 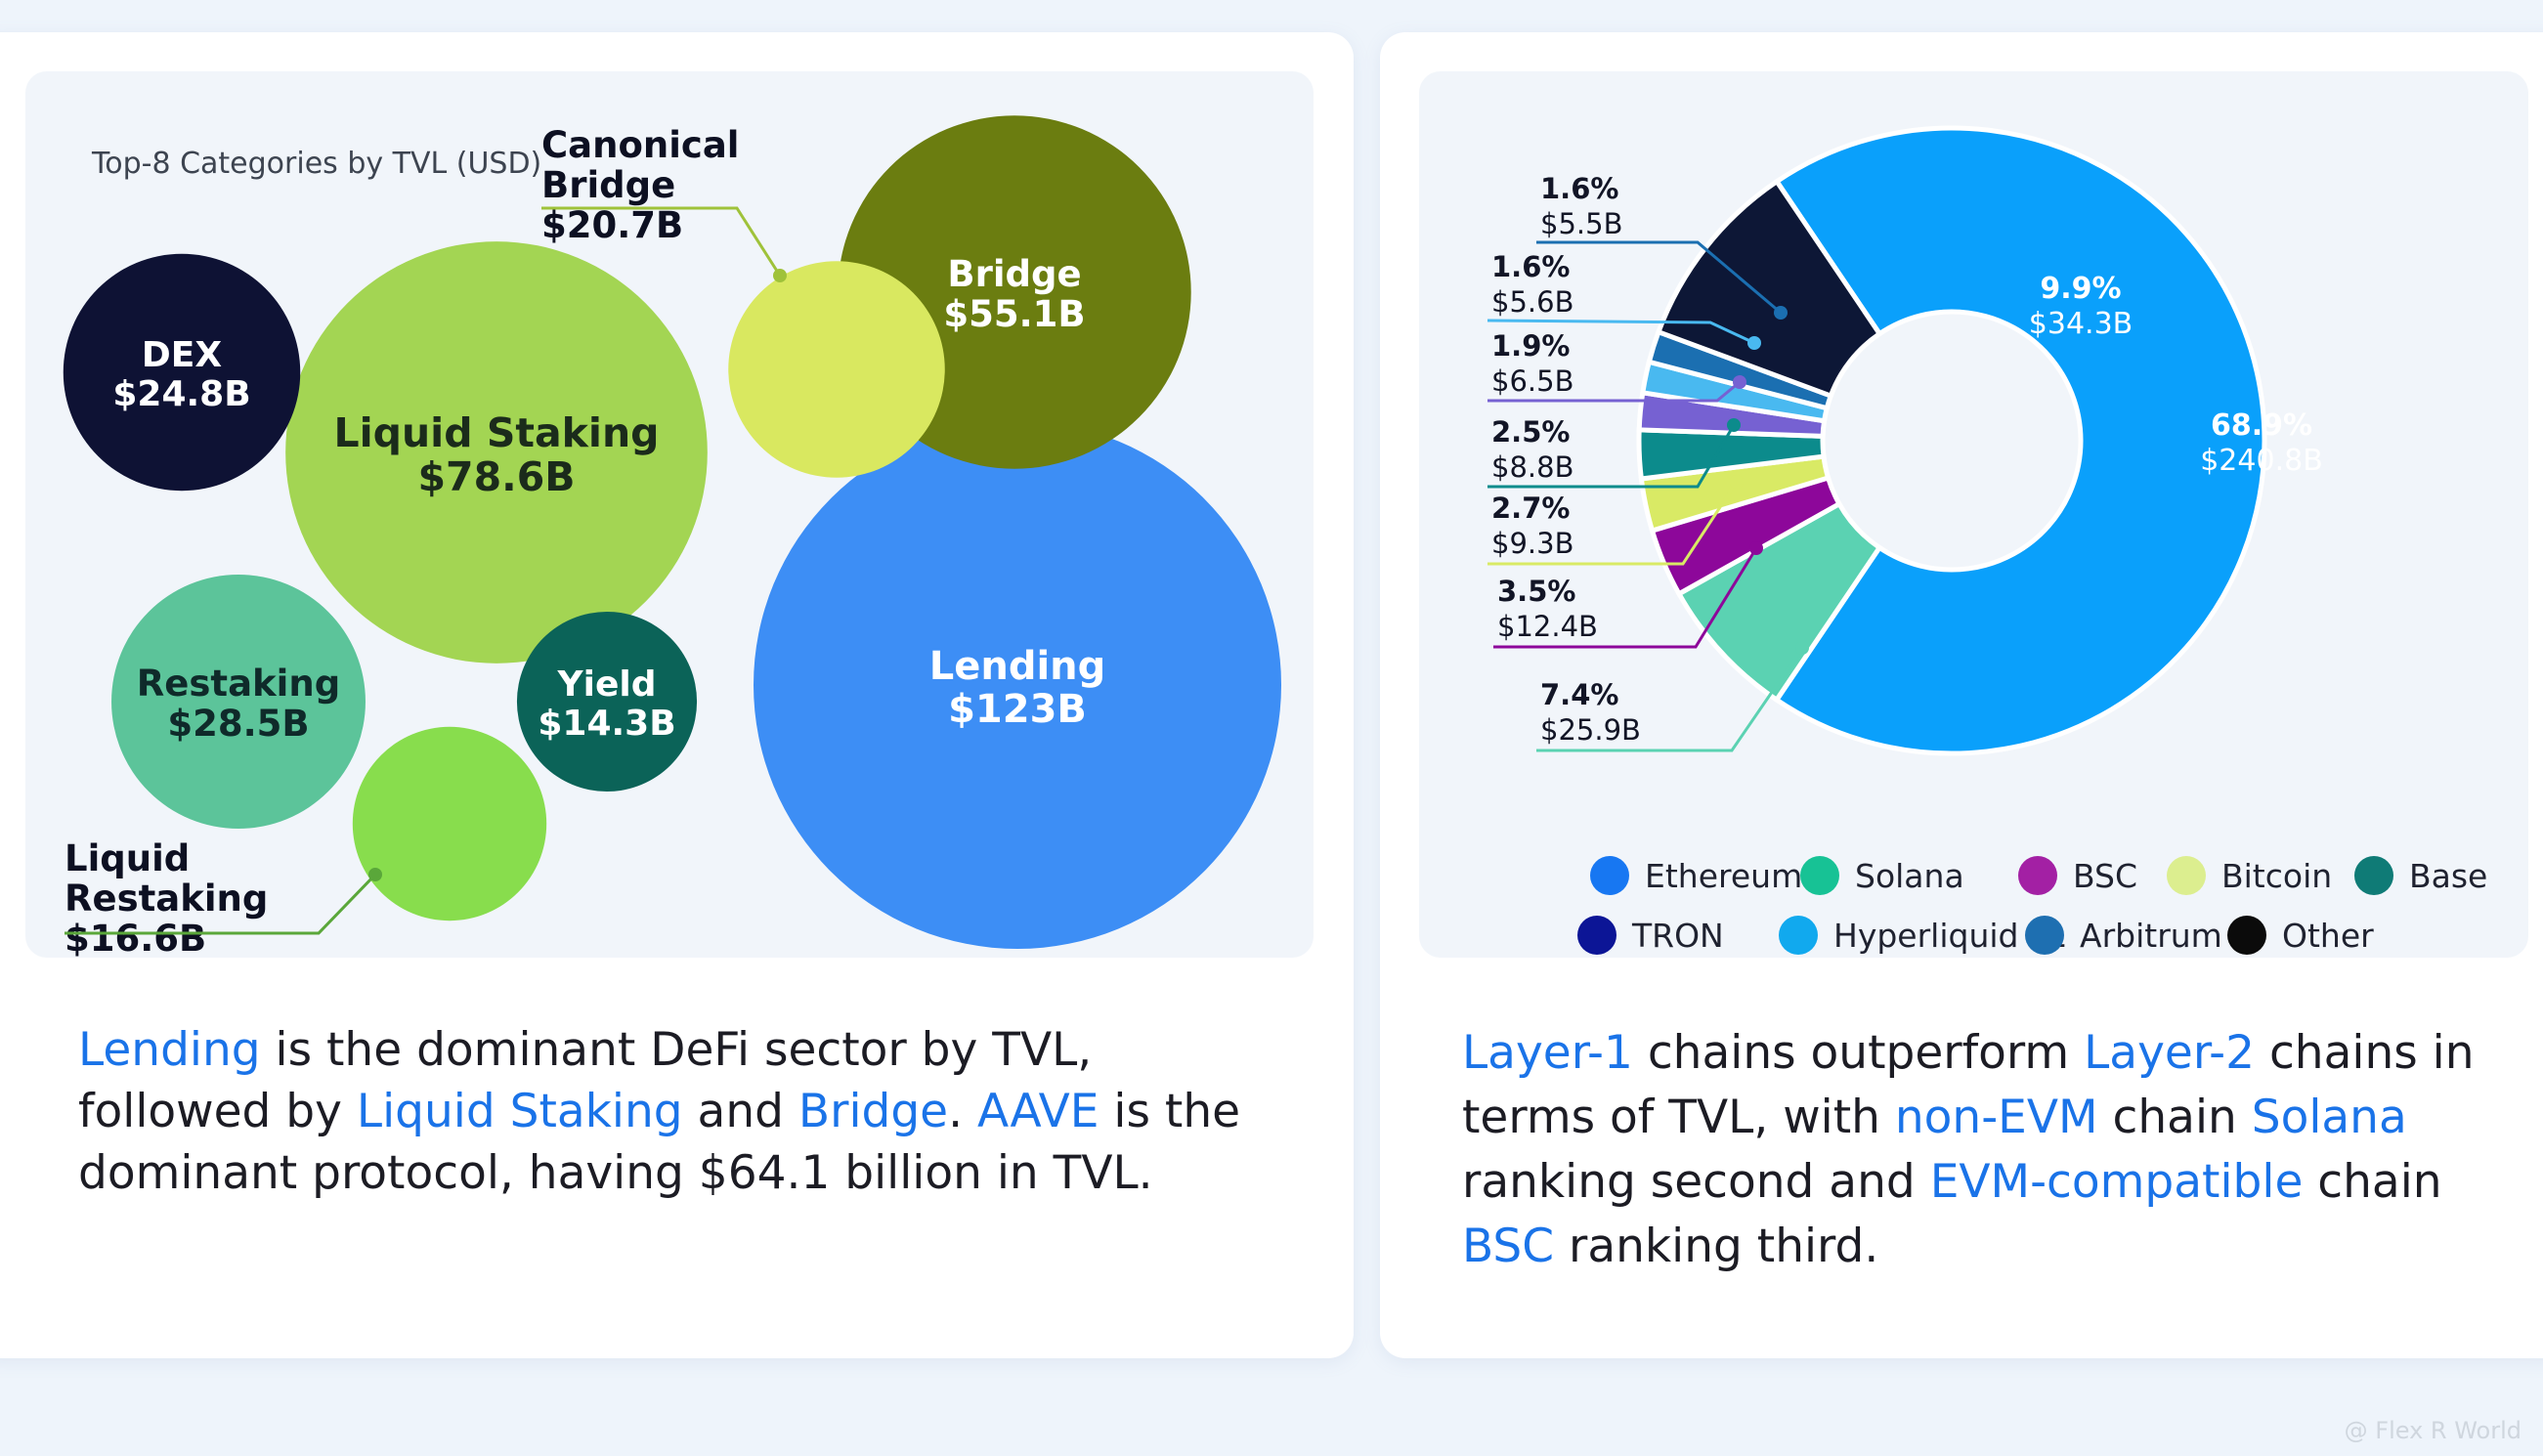 I want to click on legend-label: Other, so click(x=2328, y=936).